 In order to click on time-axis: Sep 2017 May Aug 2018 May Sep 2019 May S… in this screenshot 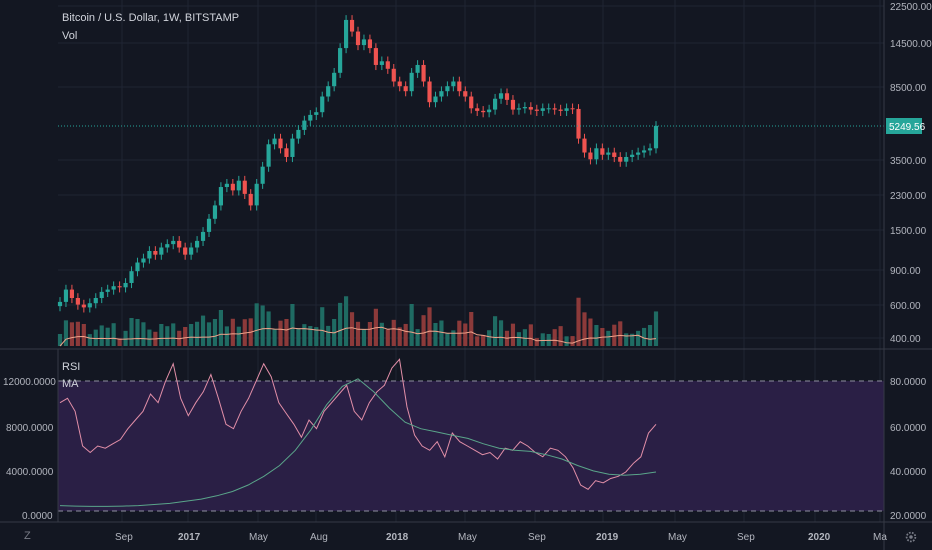, I will do `click(501, 537)`.